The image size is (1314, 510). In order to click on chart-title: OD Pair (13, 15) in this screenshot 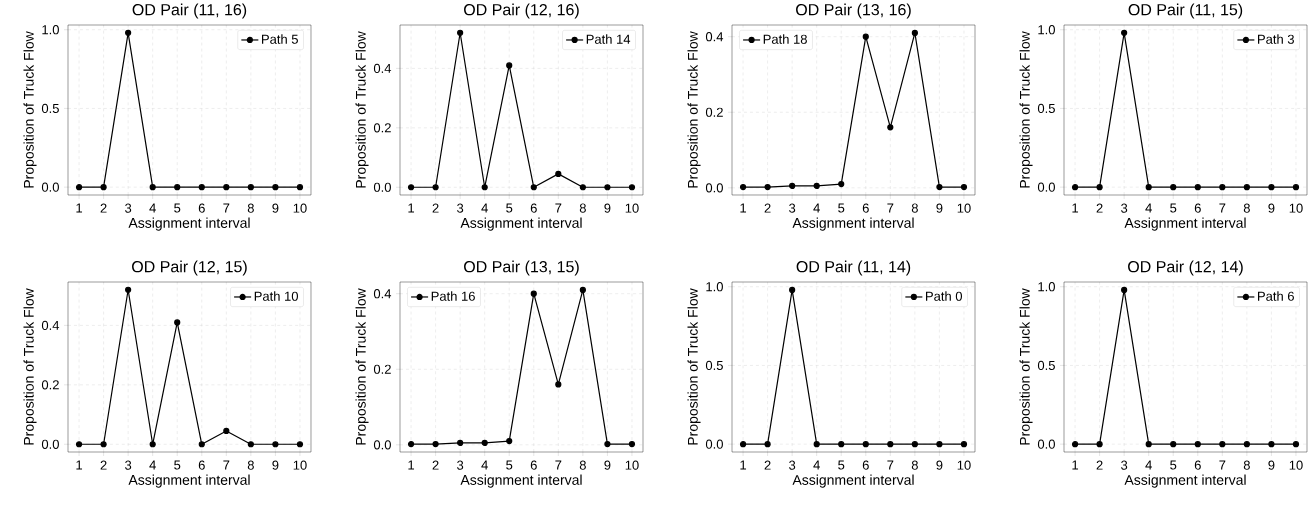, I will do `click(521, 268)`.